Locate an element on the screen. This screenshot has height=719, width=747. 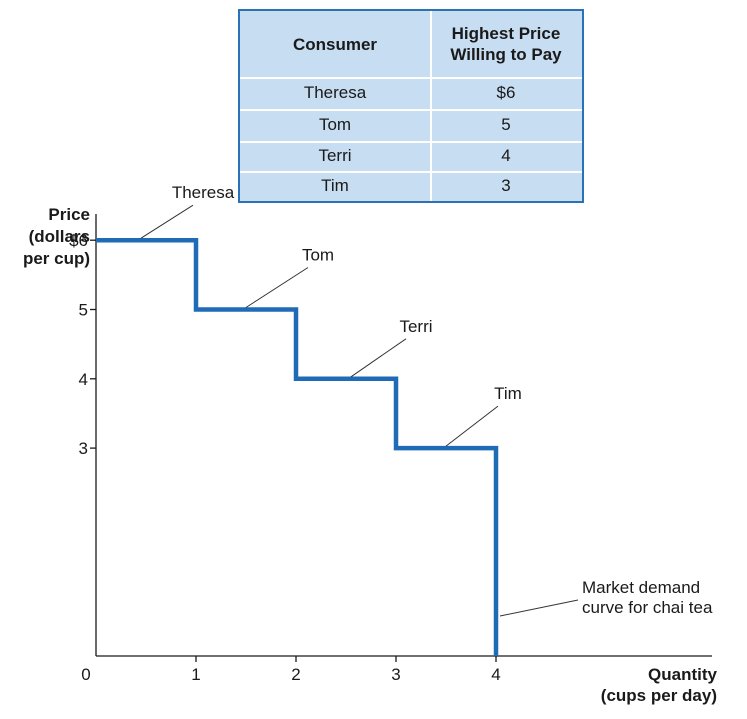
consumer-price: 3 is located at coordinates (506, 185).